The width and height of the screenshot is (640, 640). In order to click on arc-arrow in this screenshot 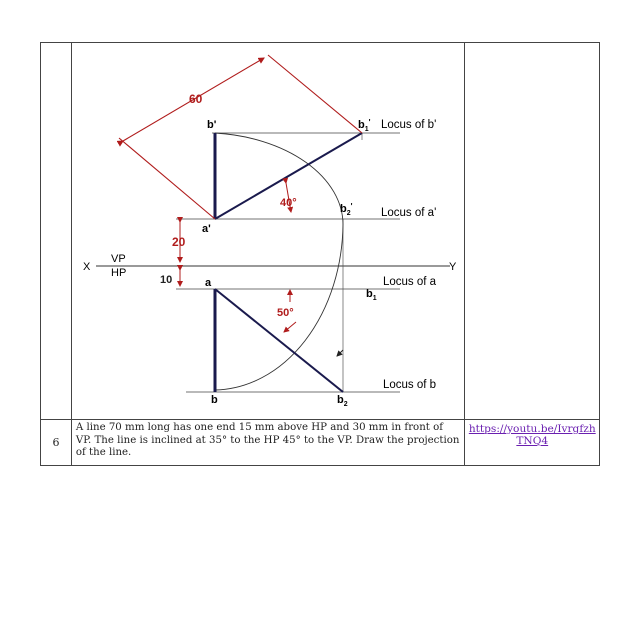, I will do `click(340, 353)`.